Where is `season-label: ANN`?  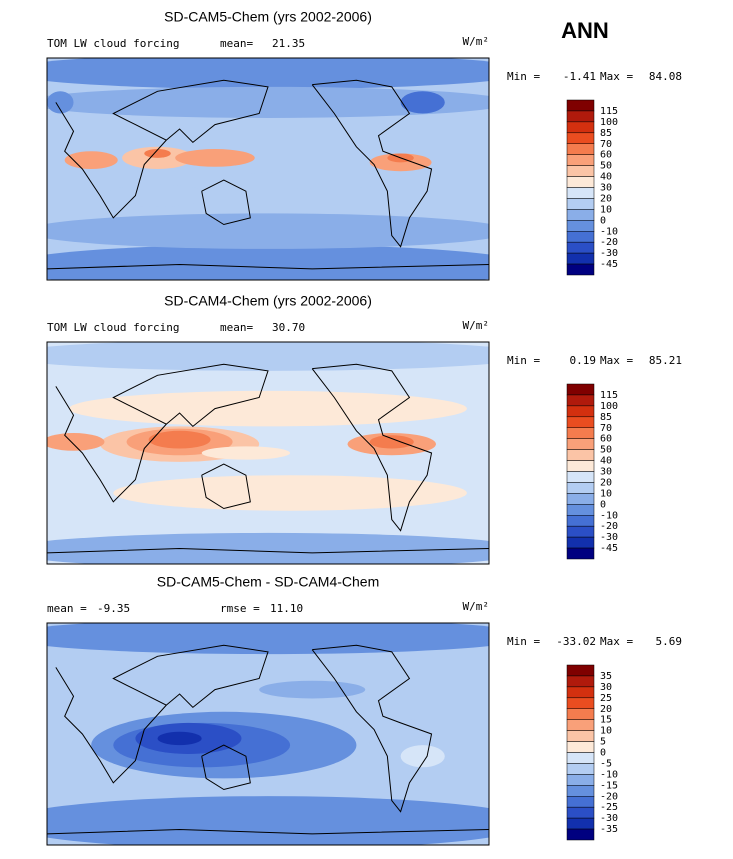
season-label: ANN is located at coordinates (585, 30).